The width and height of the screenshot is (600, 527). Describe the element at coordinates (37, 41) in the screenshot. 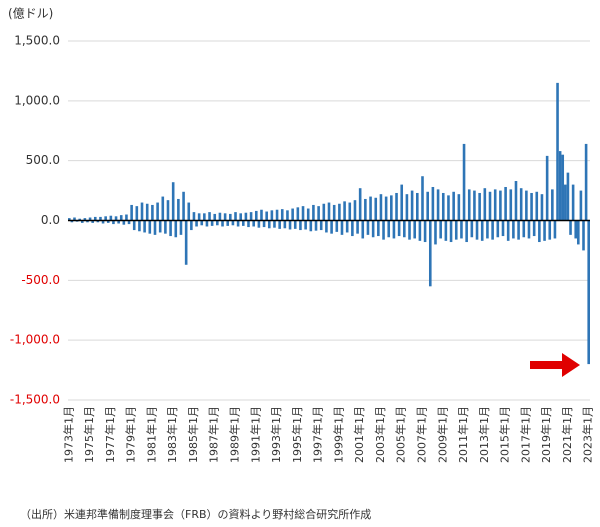

I see `y-tick-label: 1,500.0` at that location.